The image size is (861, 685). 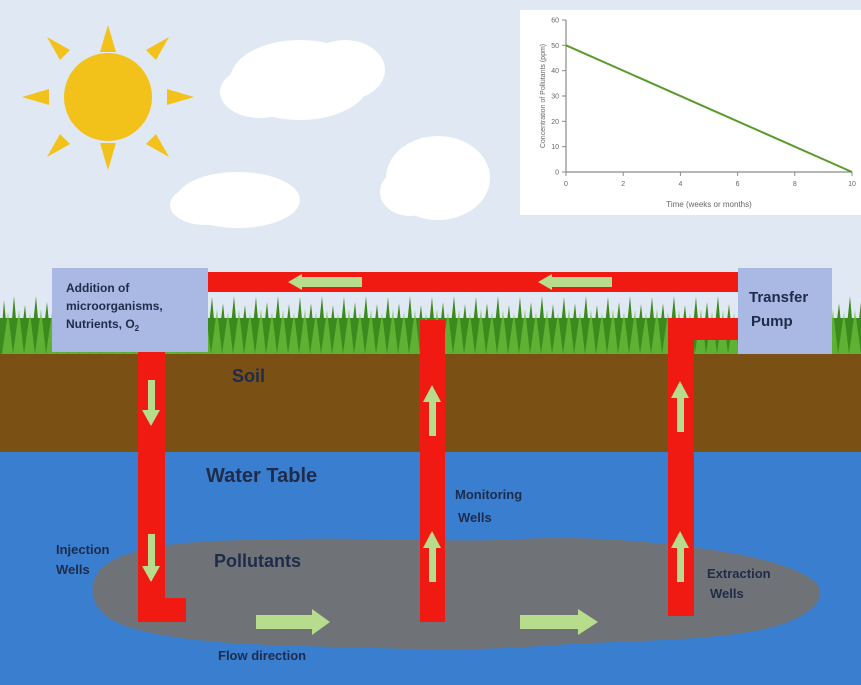 What do you see at coordinates (555, 46) in the screenshot?
I see `y-tick-label: 50` at bounding box center [555, 46].